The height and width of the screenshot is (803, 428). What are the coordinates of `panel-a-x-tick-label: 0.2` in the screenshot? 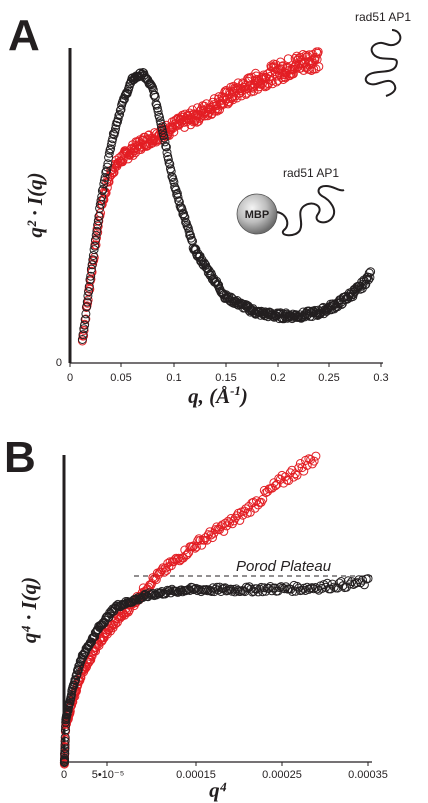 It's located at (277, 378).